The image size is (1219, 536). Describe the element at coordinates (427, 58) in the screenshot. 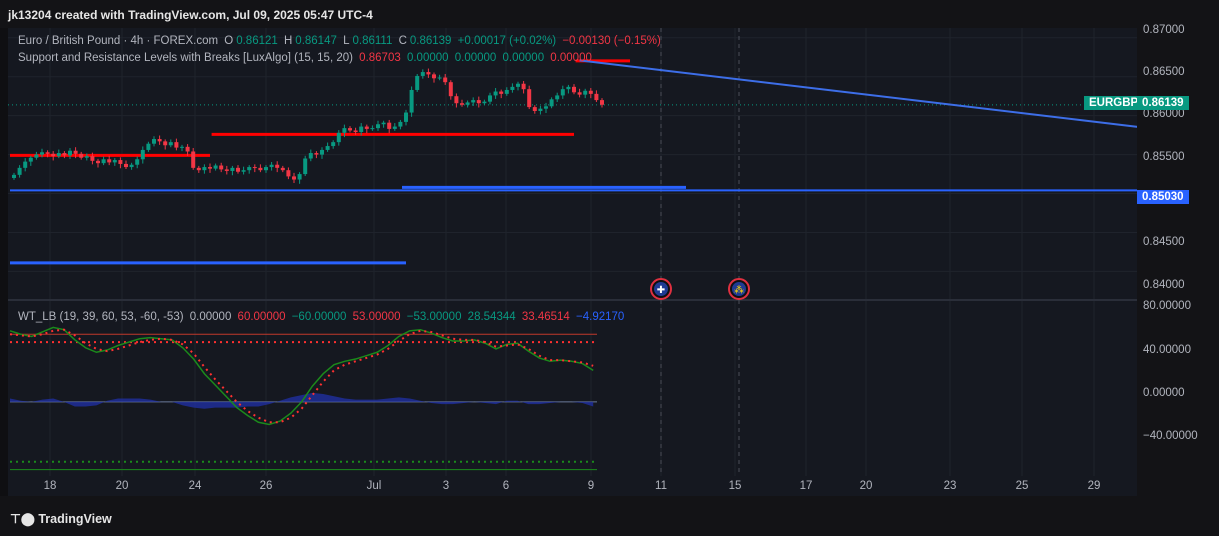

I see `indicator1-value-1: 0.00000` at that location.